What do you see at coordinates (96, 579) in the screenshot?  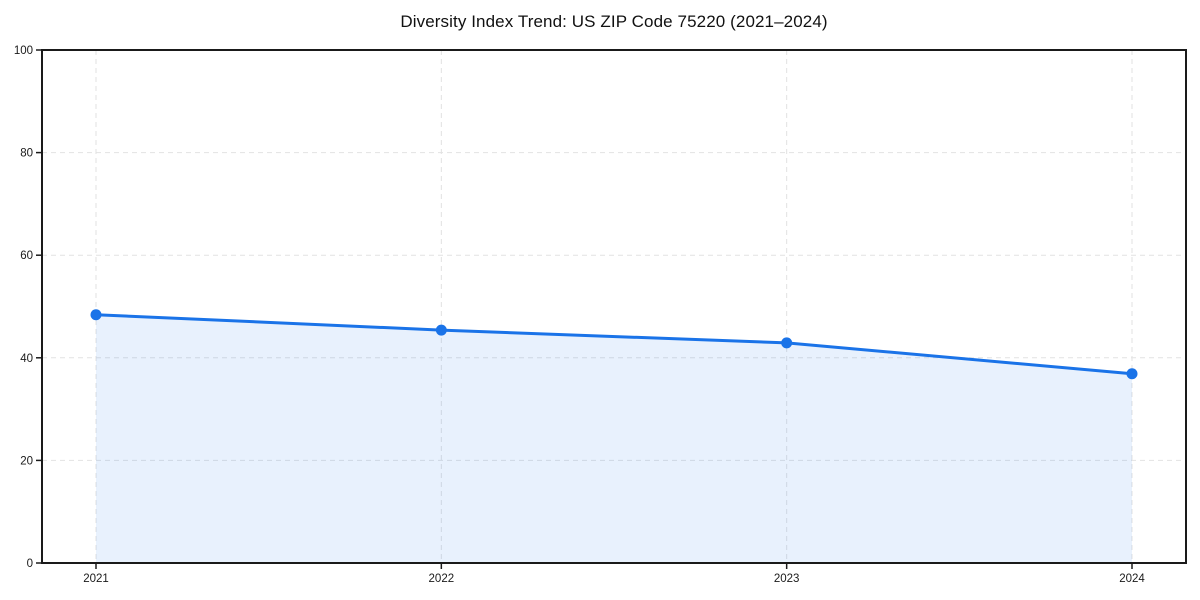 I see `x-tick-label: 2021` at bounding box center [96, 579].